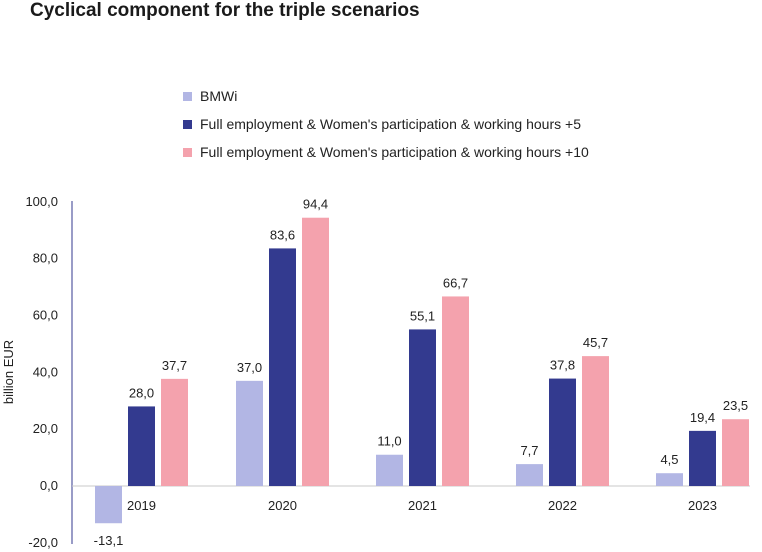 This screenshot has width=762, height=552. I want to click on bar-value-label: 7,7, so click(529, 450).